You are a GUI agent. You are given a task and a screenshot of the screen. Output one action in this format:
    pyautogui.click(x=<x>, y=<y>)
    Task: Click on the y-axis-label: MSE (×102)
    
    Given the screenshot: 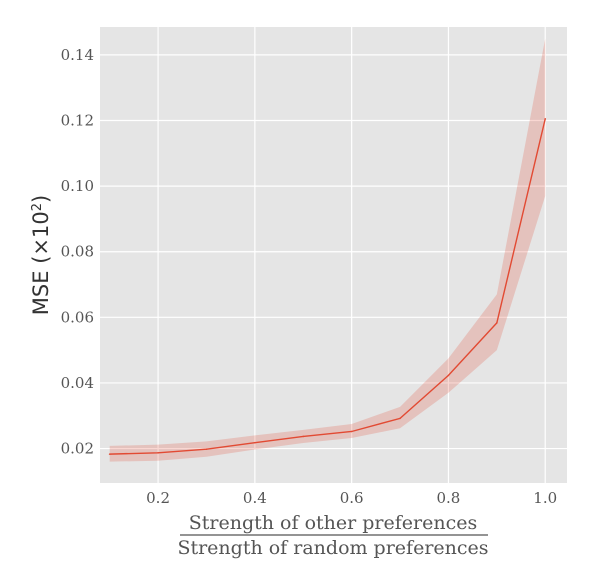 What is the action you would take?
    pyautogui.click(x=41, y=255)
    